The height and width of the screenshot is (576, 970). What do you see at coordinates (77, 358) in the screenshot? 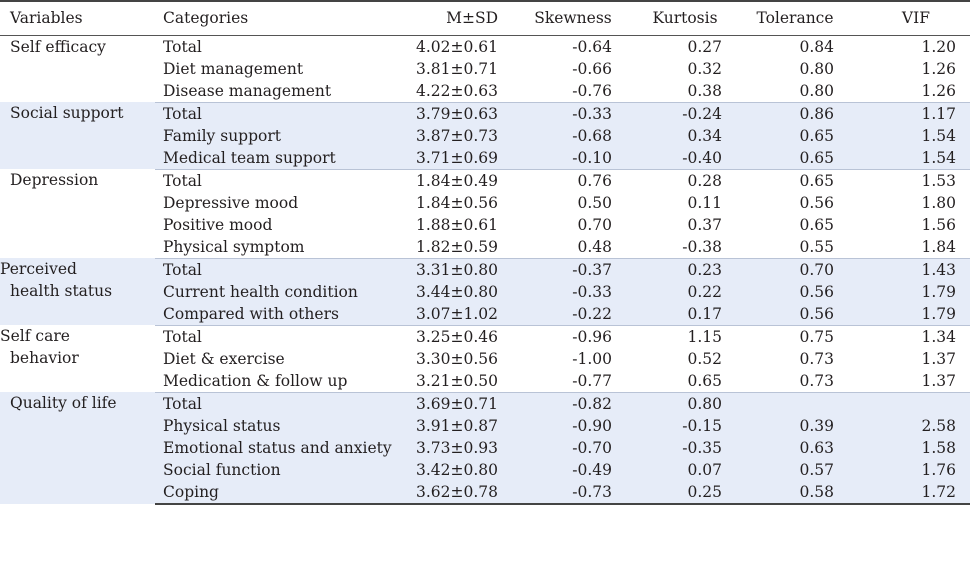
I see `variable-cell: Self care behavior` at bounding box center [77, 358].